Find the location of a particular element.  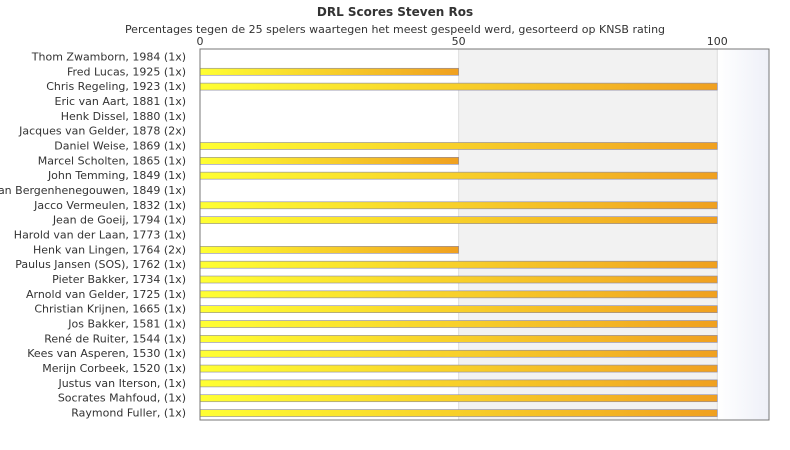

grid-band is located at coordinates (743, 234).